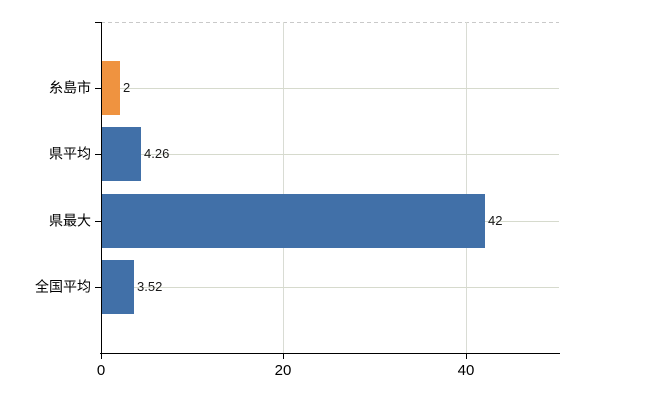 Image resolution: width=650 pixels, height=400 pixels. I want to click on y-axis-line, so click(101, 188).